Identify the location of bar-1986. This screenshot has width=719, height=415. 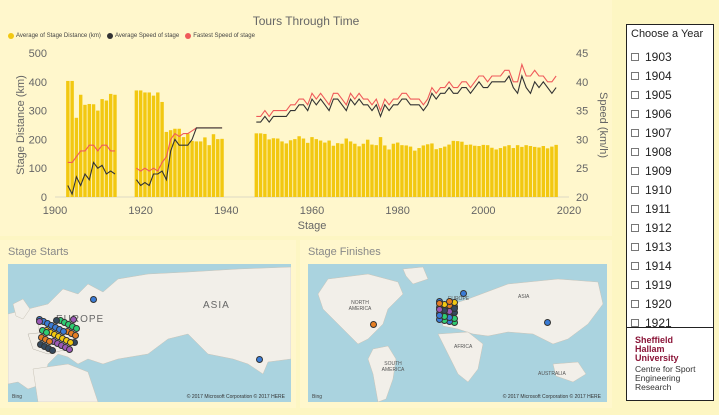
(423, 171).